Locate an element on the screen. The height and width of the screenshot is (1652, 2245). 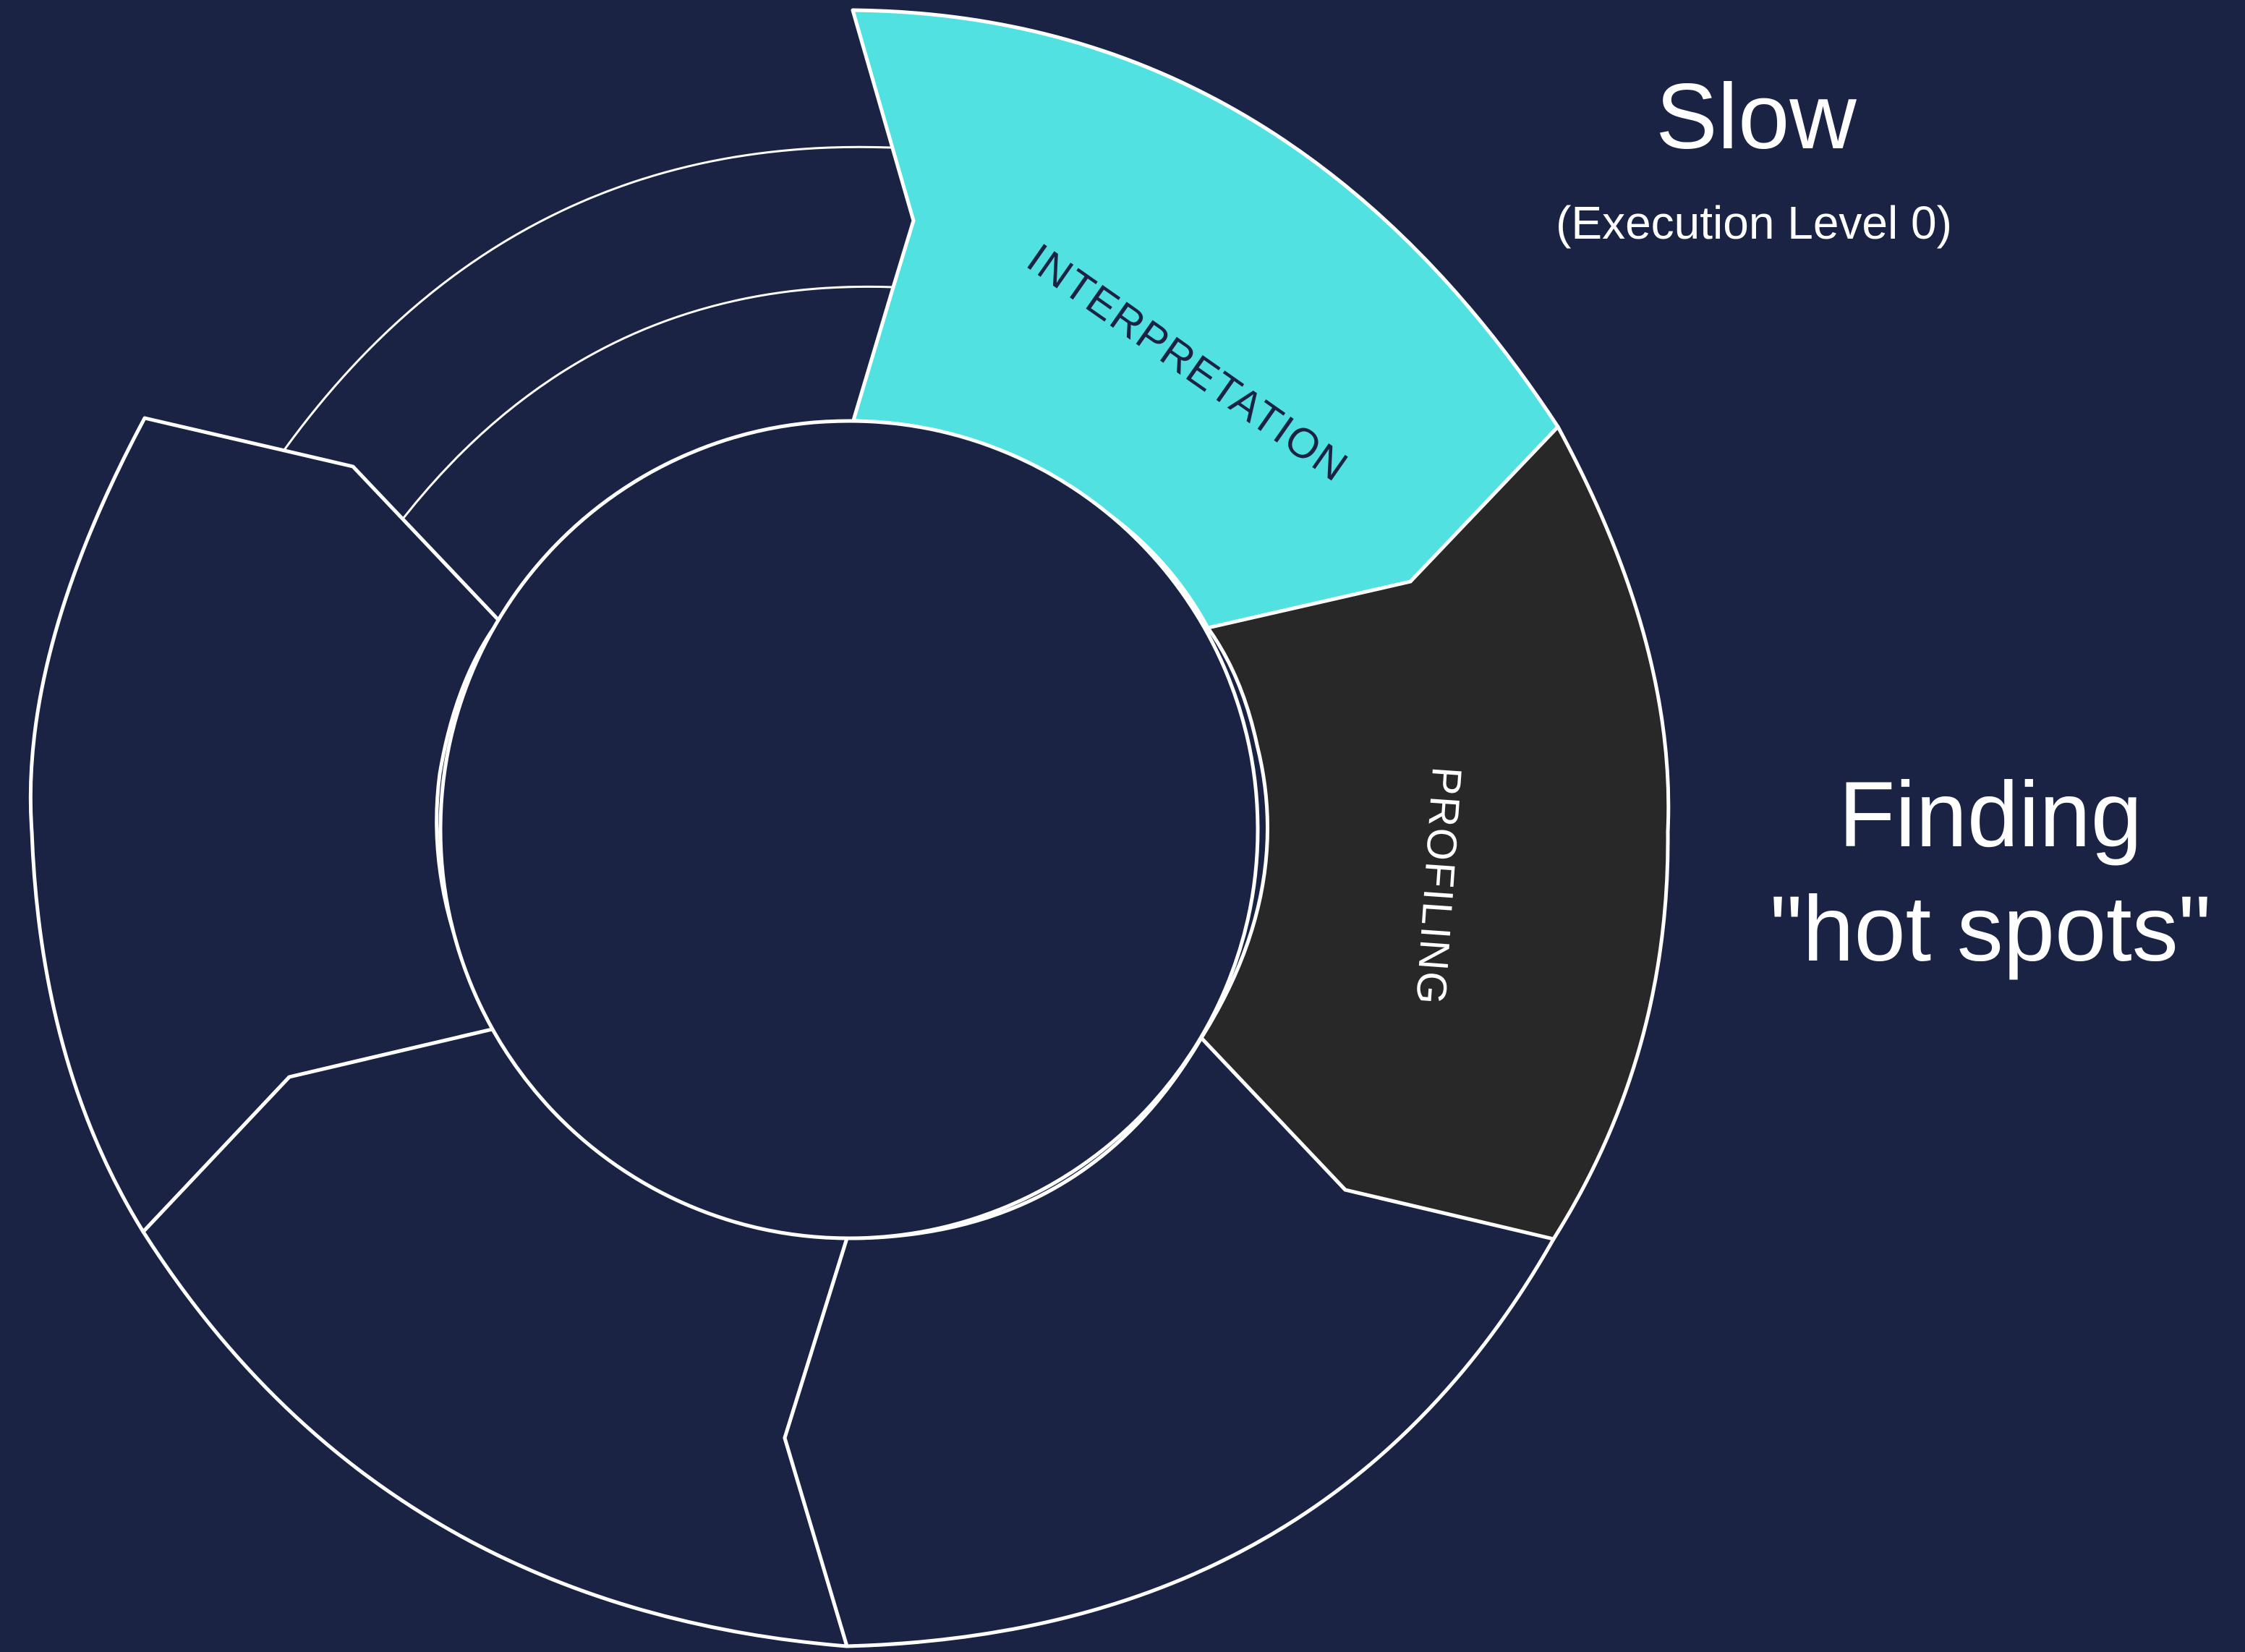
slow-subtitle: (Execution Level 0) is located at coordinates (1754, 223).